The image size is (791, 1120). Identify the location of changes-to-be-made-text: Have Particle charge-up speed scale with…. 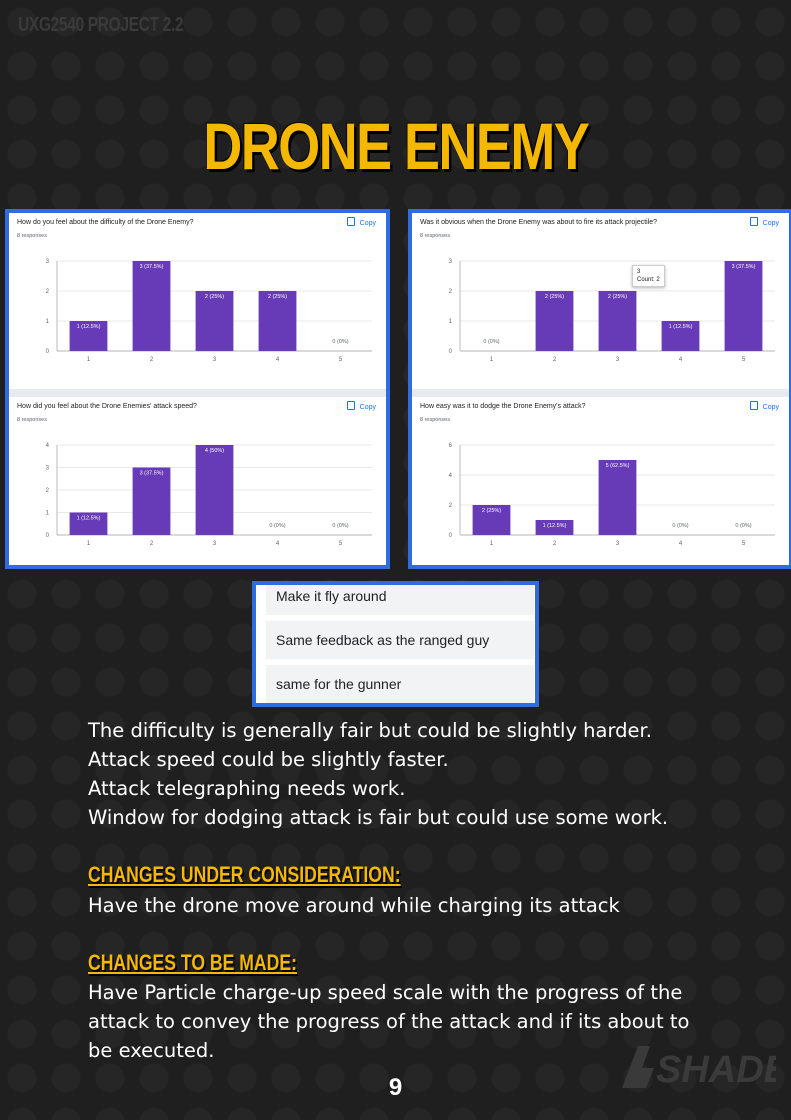
(389, 1021).